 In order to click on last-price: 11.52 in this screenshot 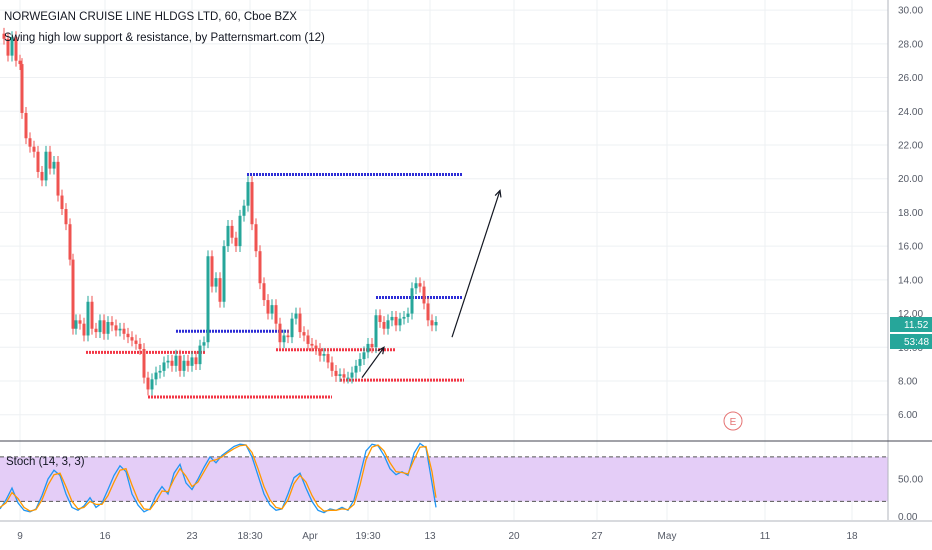, I will do `click(916, 325)`.